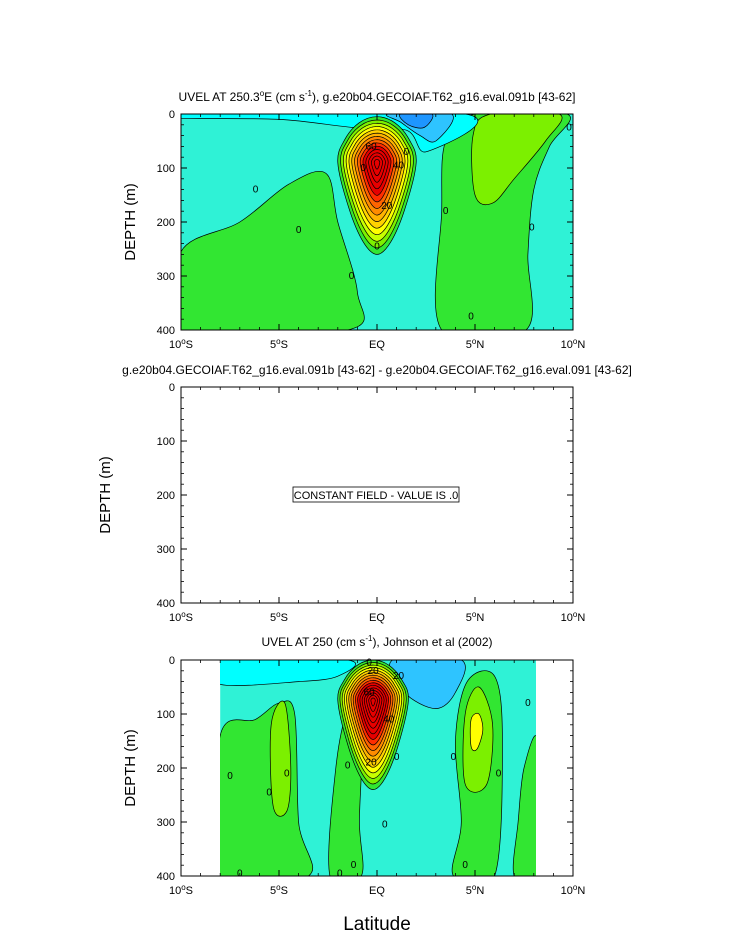  I want to click on panel-3-filled-contours, so click(378, 768).